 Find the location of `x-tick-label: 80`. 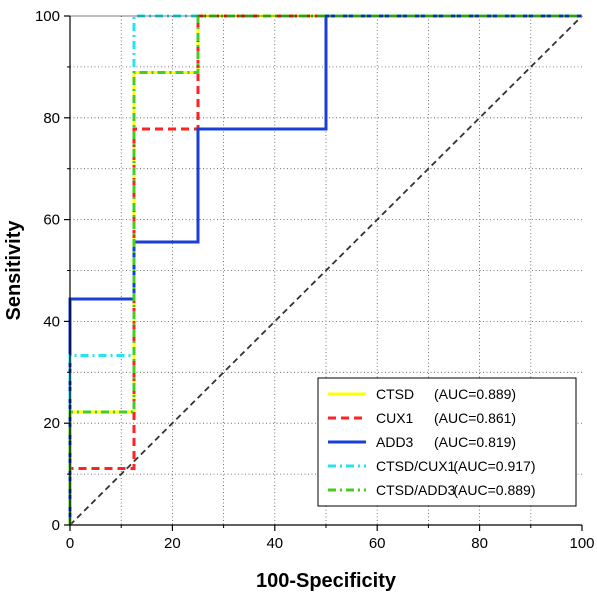

x-tick-label: 80 is located at coordinates (479, 543).